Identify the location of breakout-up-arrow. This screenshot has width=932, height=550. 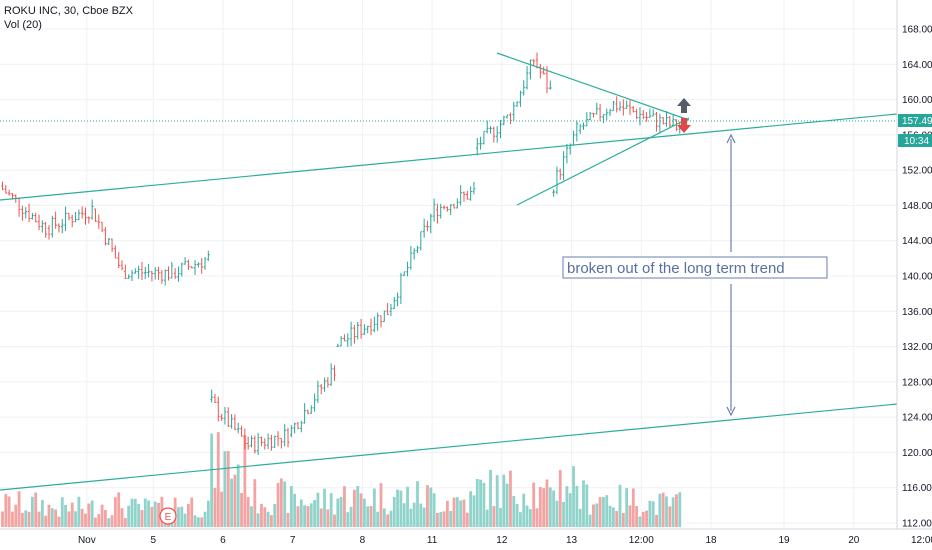
(684, 105).